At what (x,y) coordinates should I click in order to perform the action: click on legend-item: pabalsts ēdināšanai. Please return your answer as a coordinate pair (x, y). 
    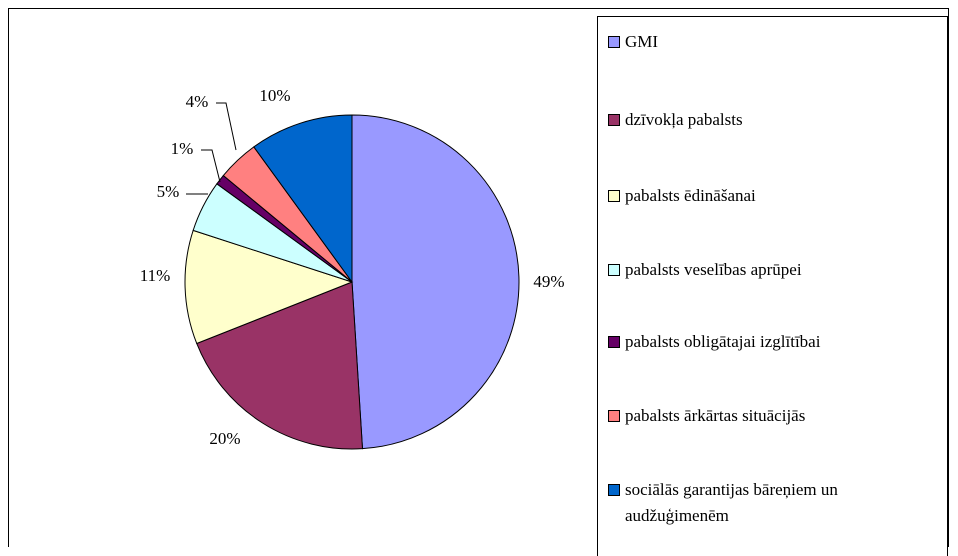
    Looking at the image, I should click on (768, 196).